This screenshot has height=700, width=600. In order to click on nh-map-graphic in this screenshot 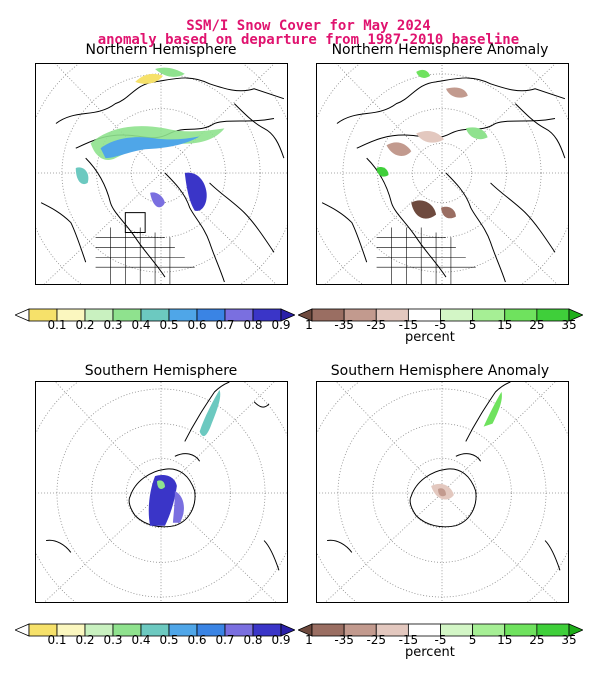, I will do `click(161, 174)`.